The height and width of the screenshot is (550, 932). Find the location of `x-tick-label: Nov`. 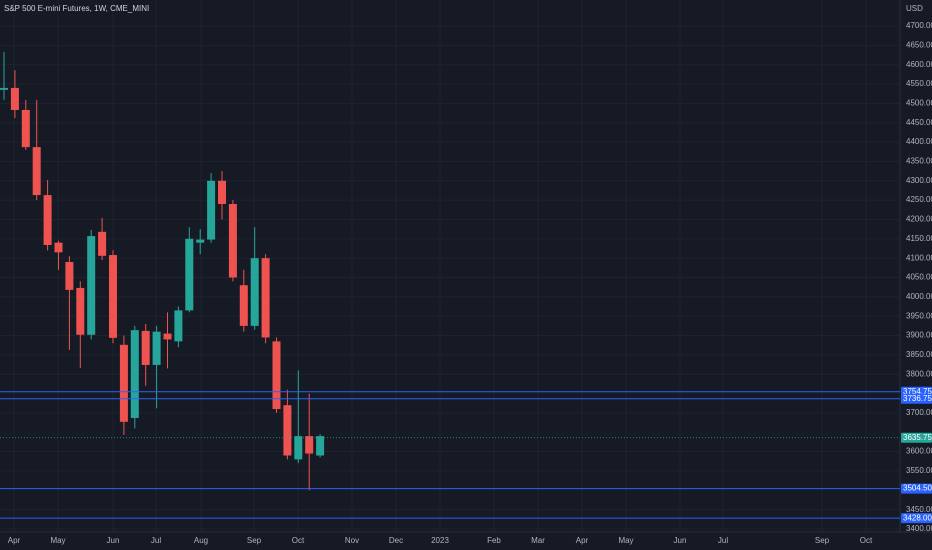

x-tick-label: Nov is located at coordinates (352, 540).